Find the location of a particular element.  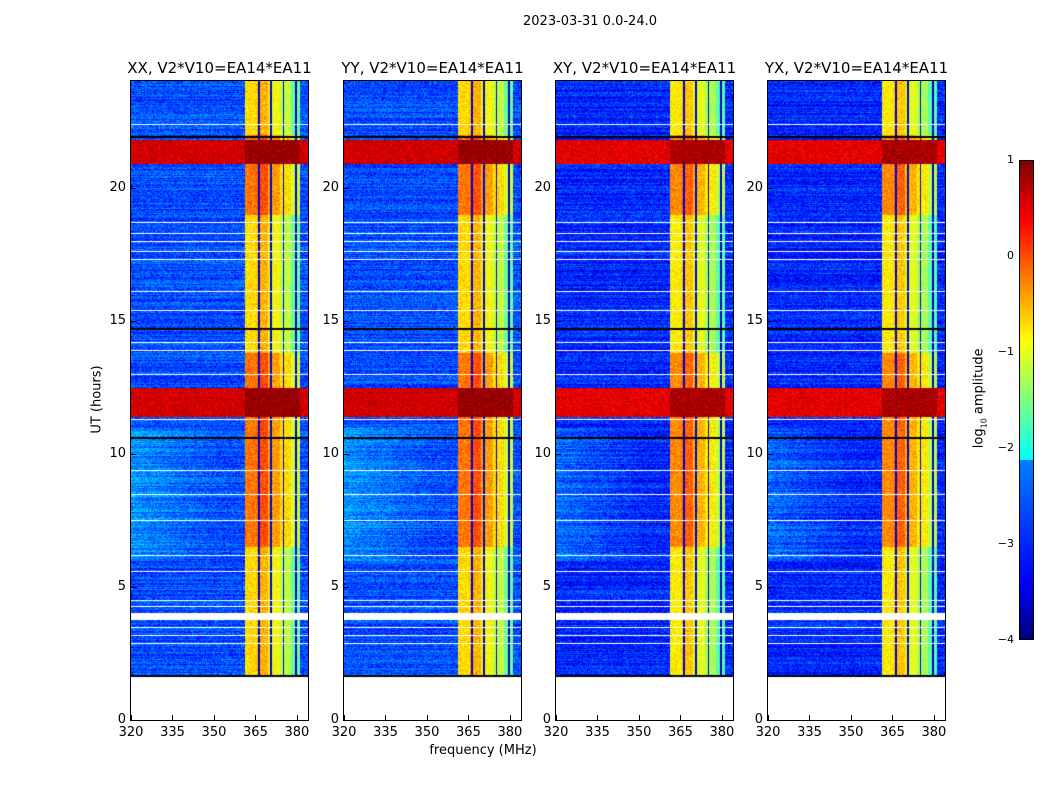

colorbar-tick: −3 is located at coordinates (1005, 543).